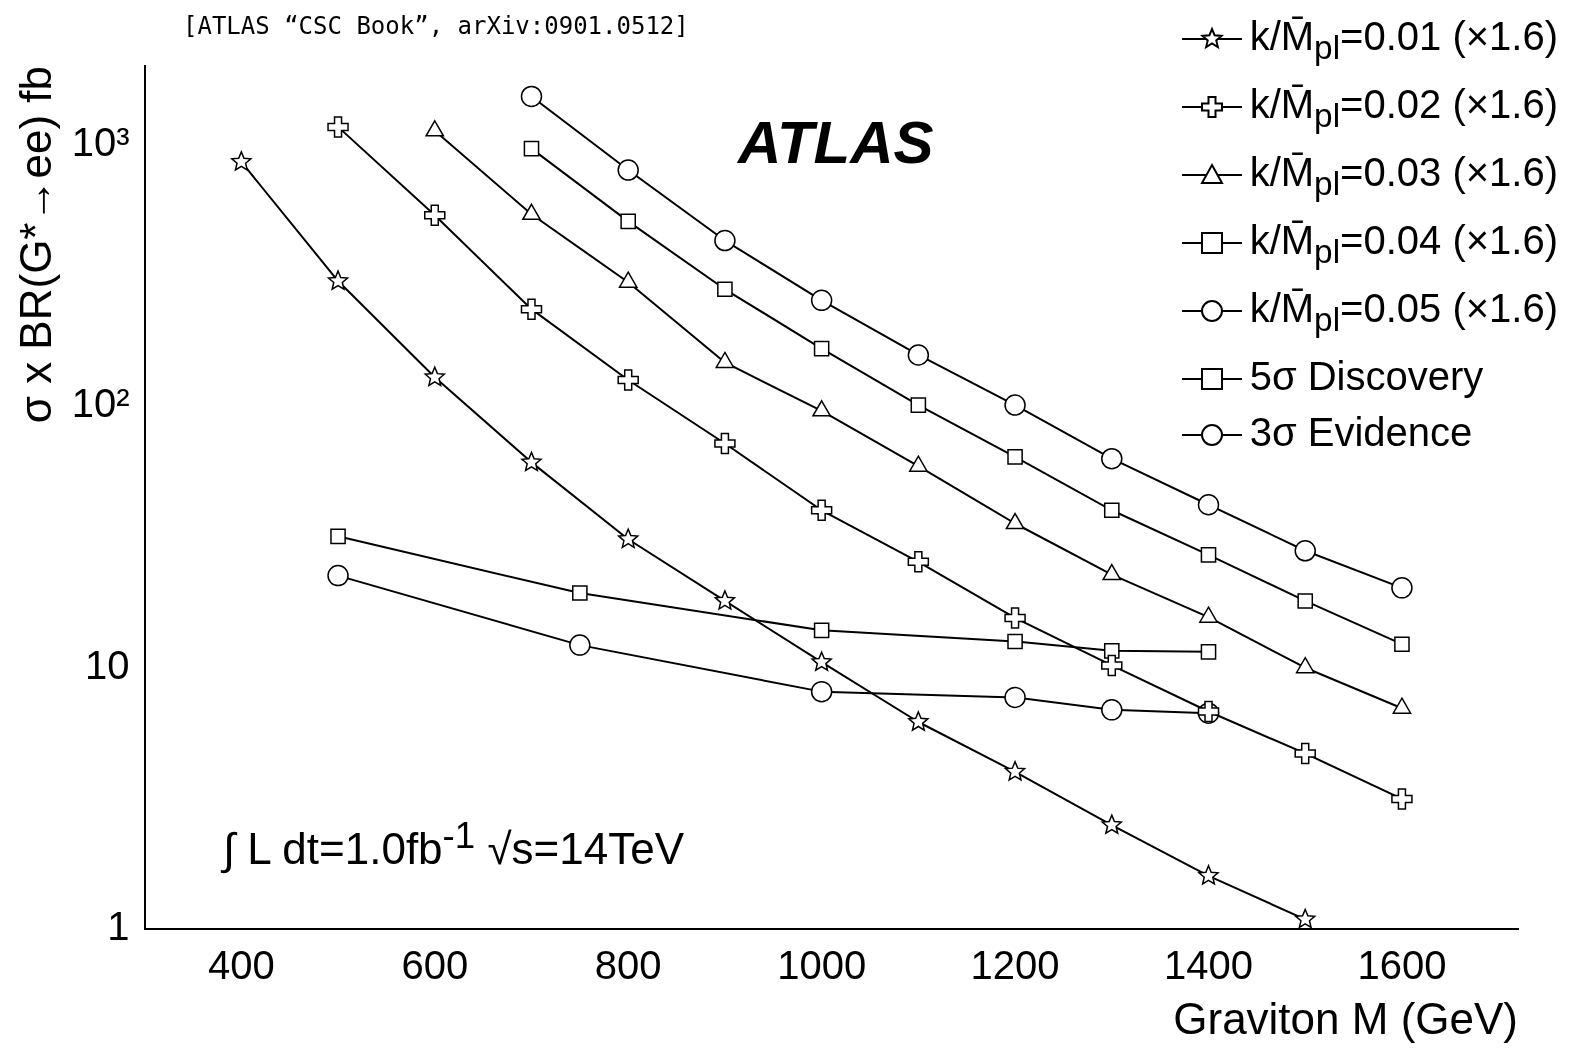  I want to click on annotation: ∫ L dt=1.0fb$^{-1}$ √s=14TeV, so click(454, 844).